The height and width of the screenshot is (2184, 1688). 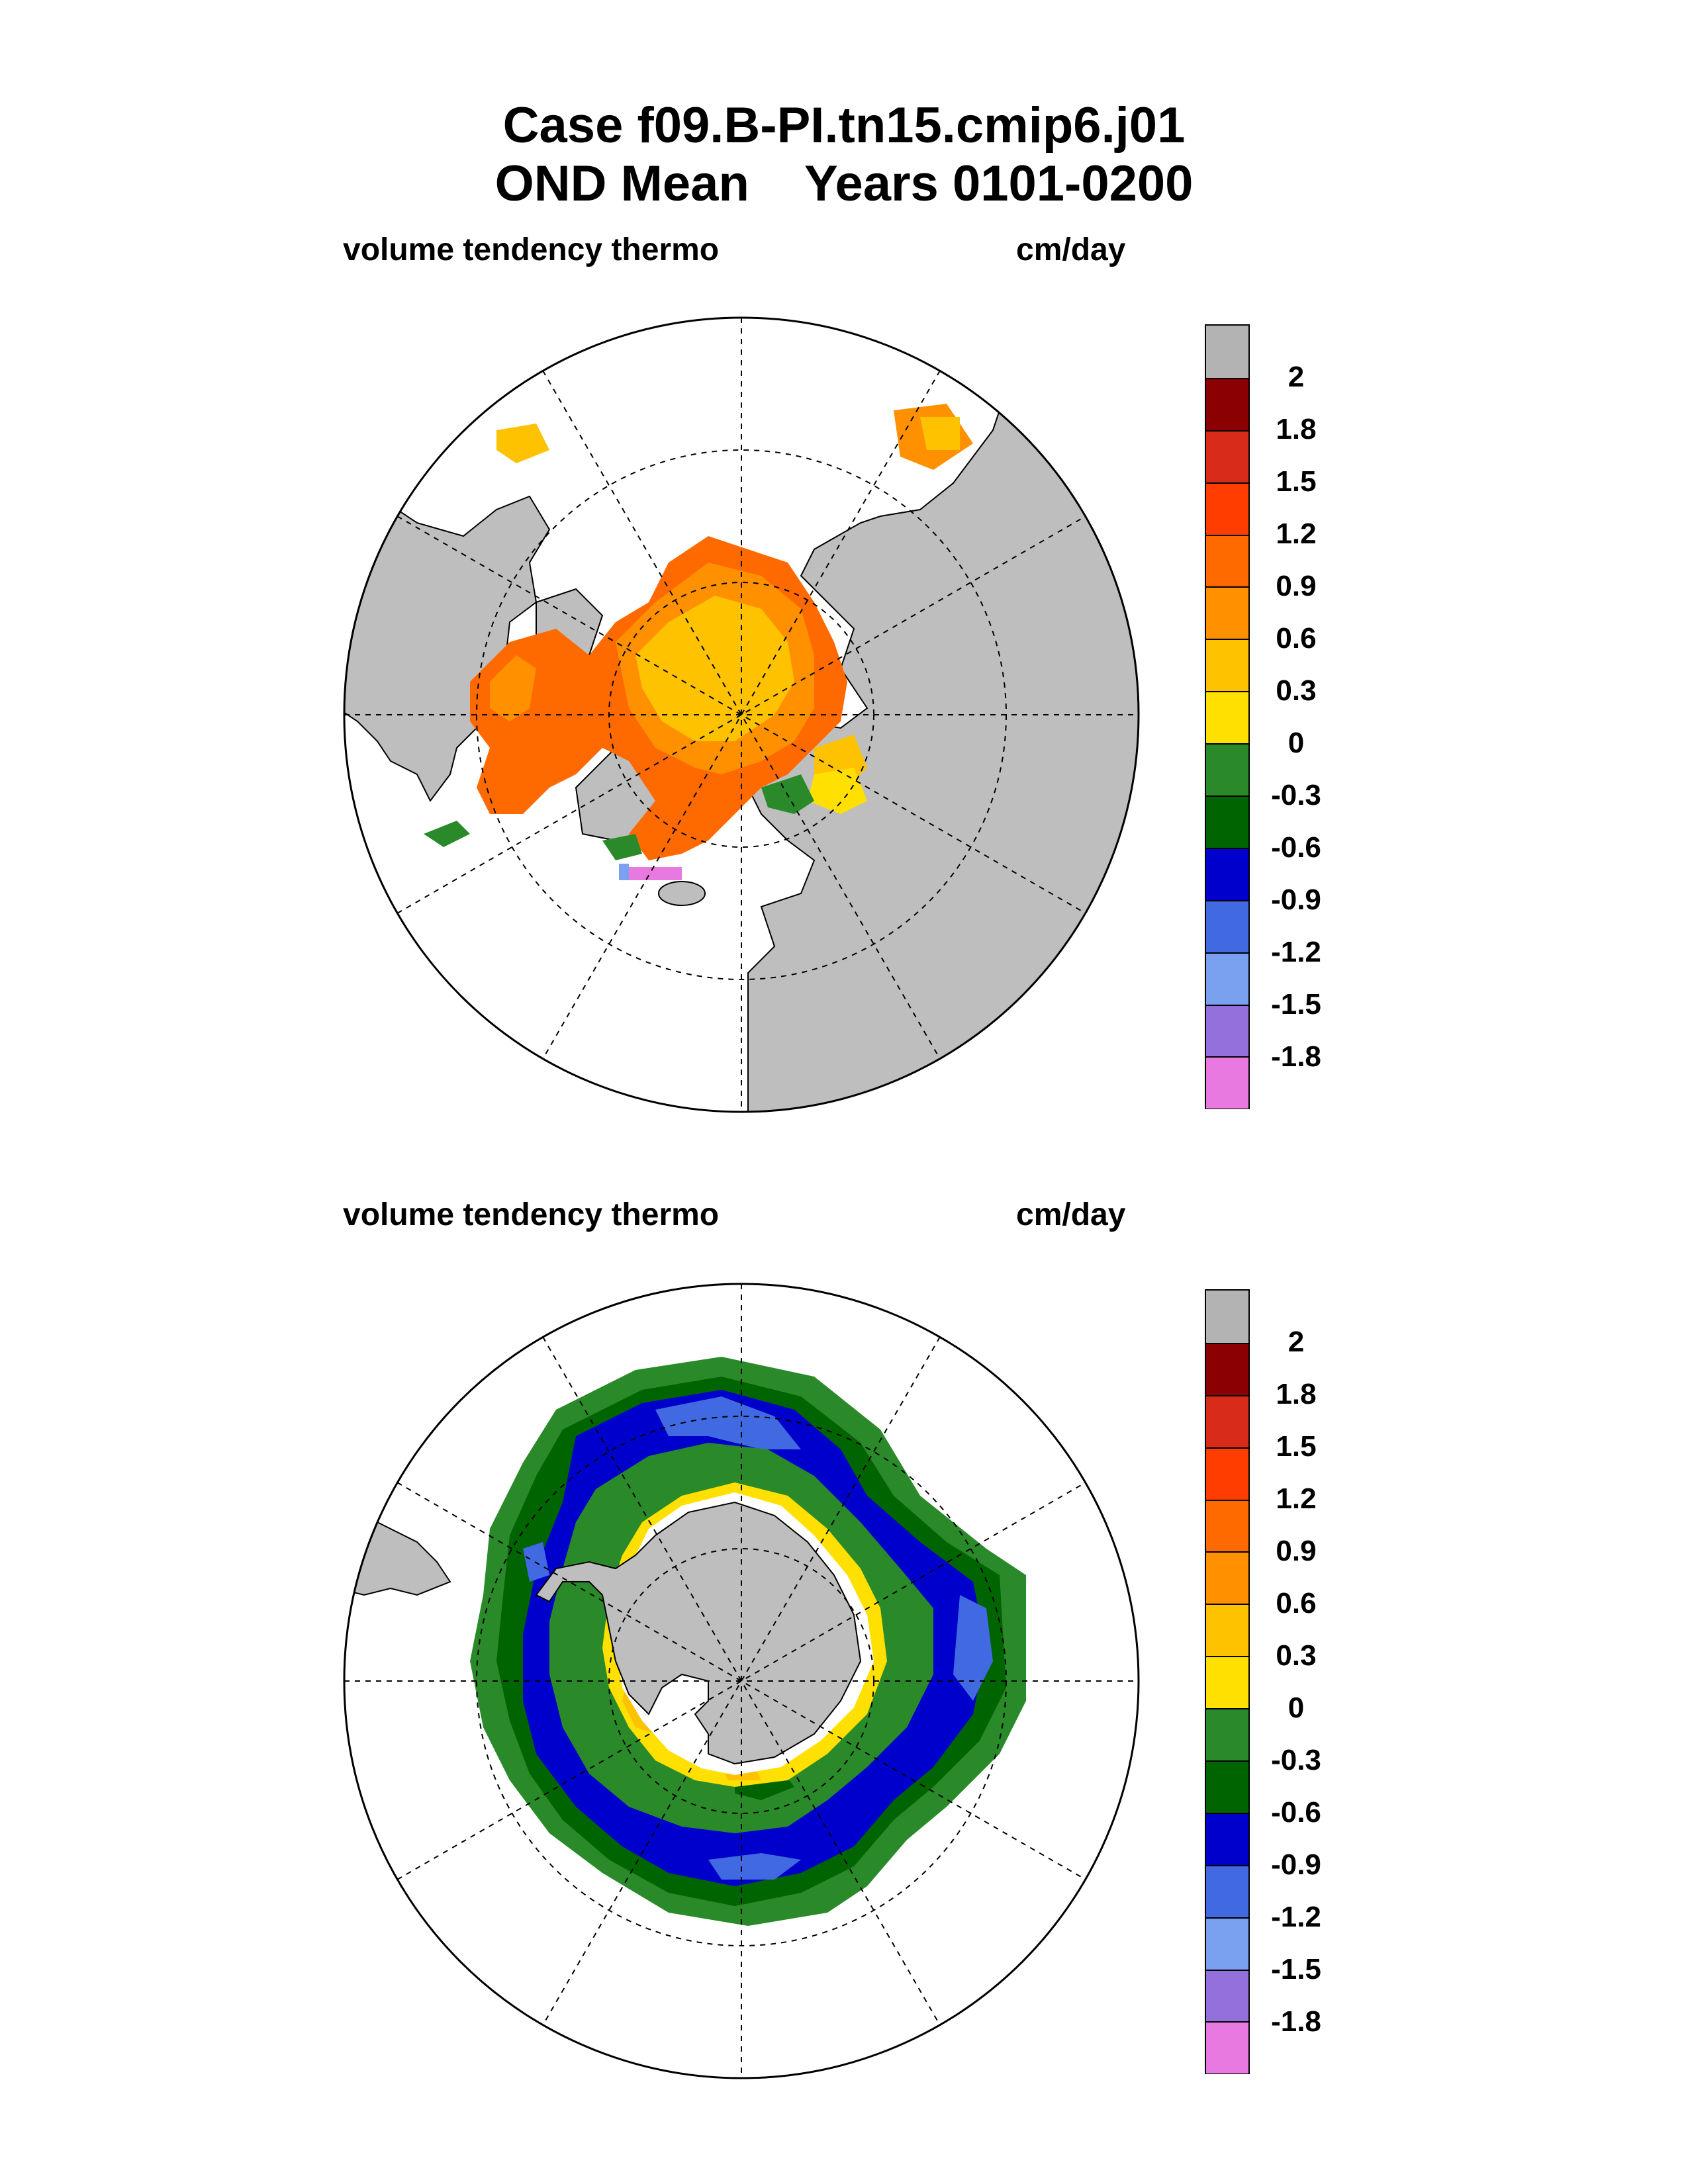 I want to click on south-colorbar, so click(x=1227, y=1681).